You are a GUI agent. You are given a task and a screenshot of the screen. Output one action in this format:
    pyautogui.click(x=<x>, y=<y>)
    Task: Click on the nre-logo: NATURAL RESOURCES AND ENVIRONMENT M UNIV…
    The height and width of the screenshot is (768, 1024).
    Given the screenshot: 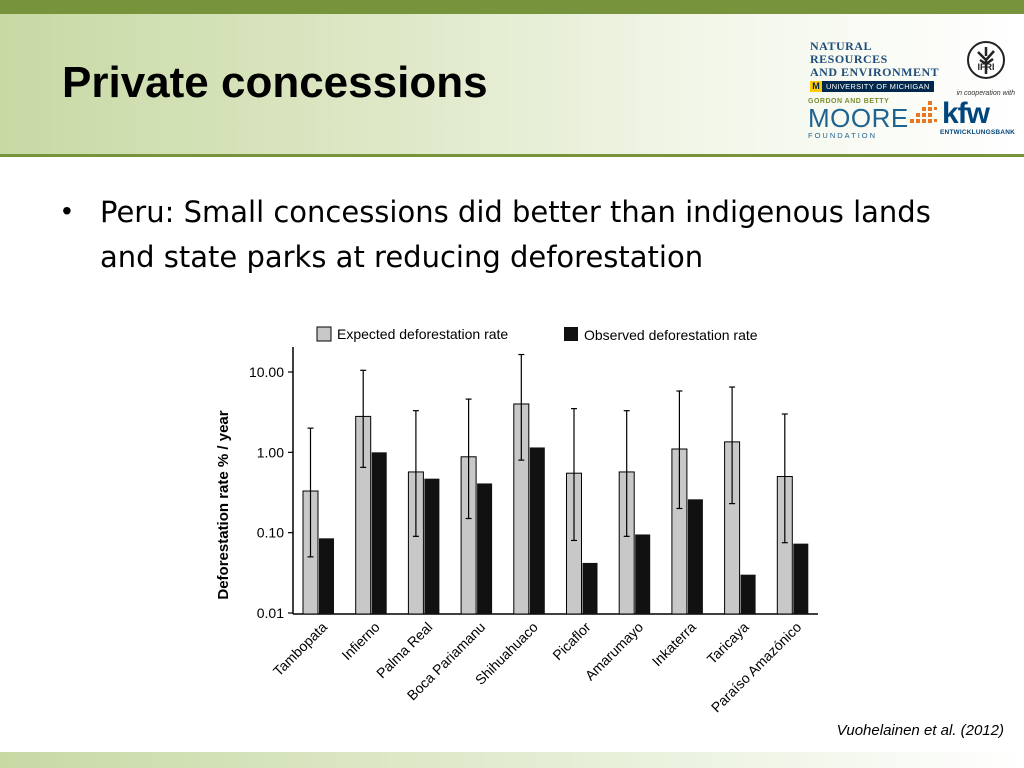 What is the action you would take?
    pyautogui.click(x=880, y=66)
    